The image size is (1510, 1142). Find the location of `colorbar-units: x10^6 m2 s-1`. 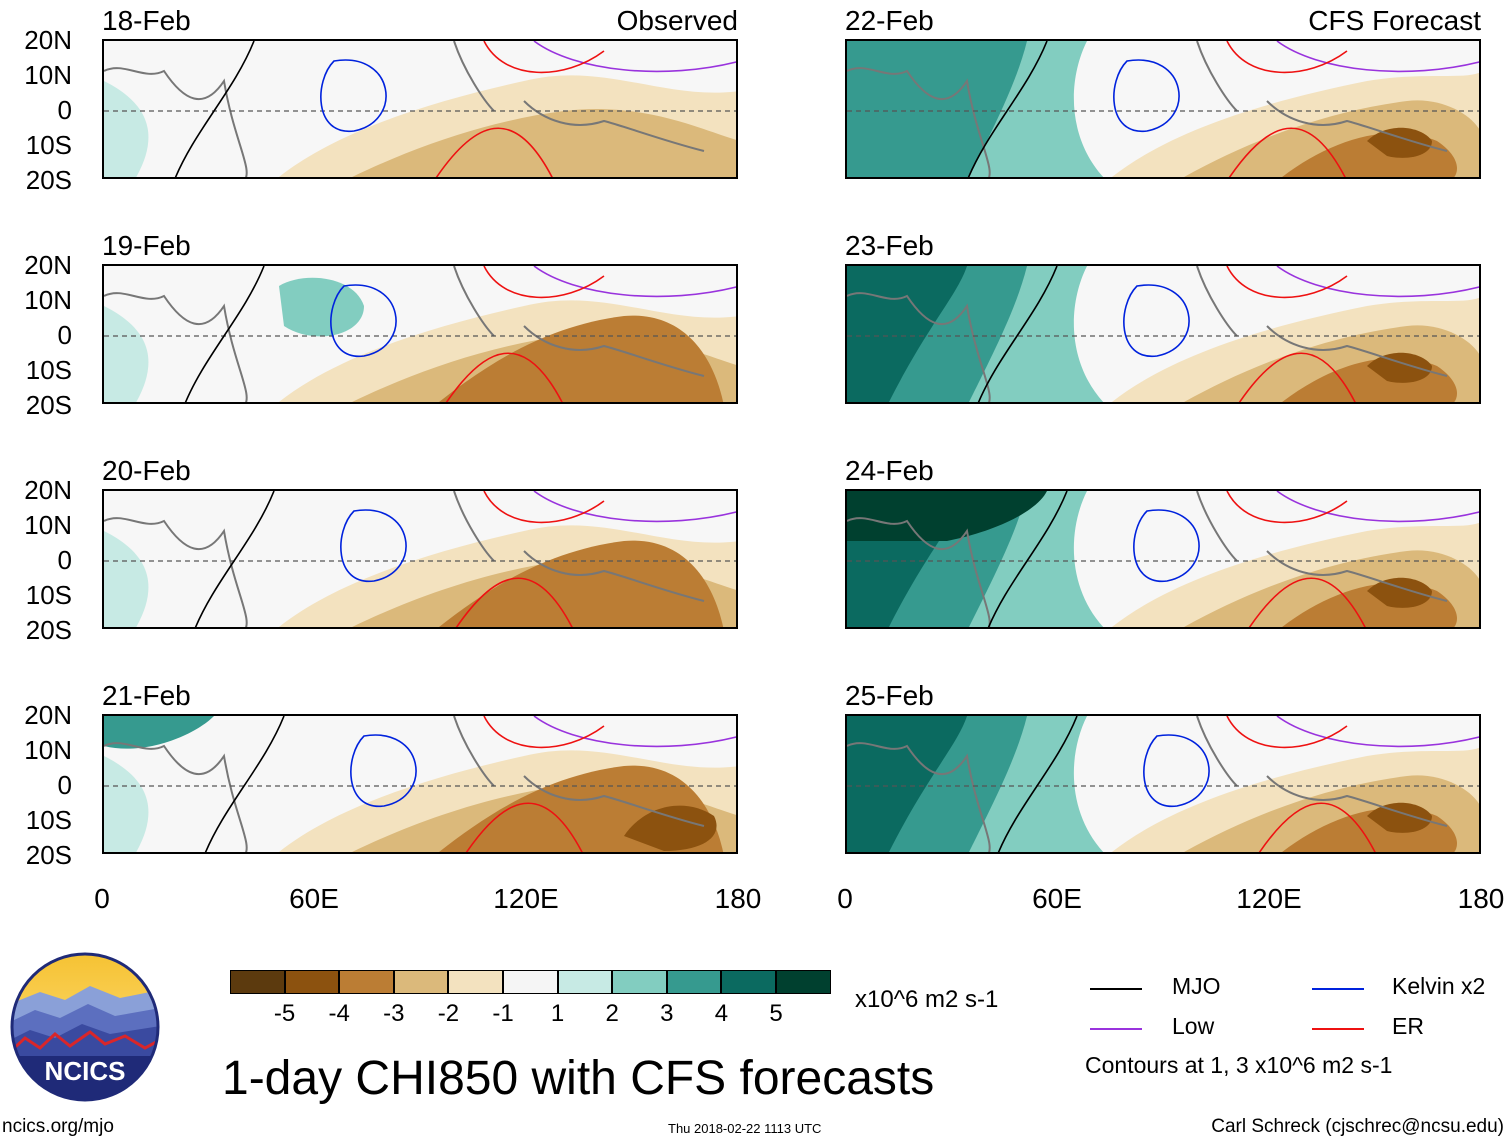

colorbar-units: x10^6 m2 s-1 is located at coordinates (927, 999).